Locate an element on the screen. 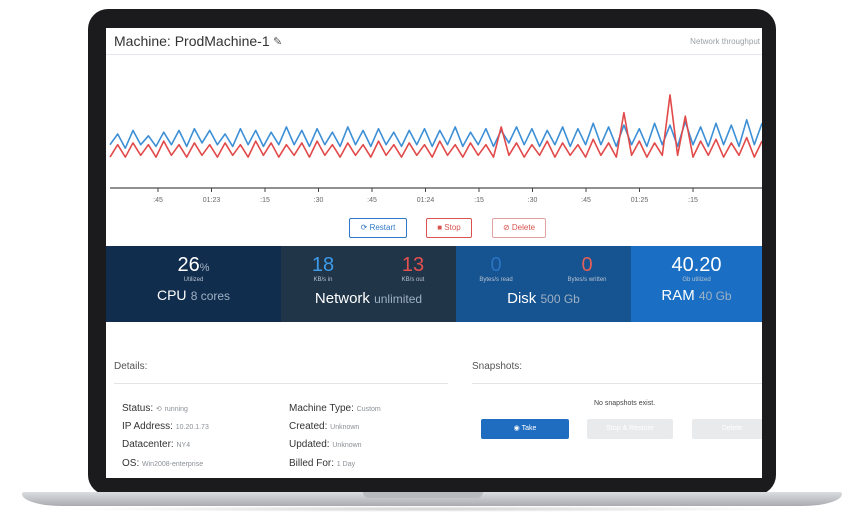 The height and width of the screenshot is (526, 846). details-divider is located at coordinates (281, 383).